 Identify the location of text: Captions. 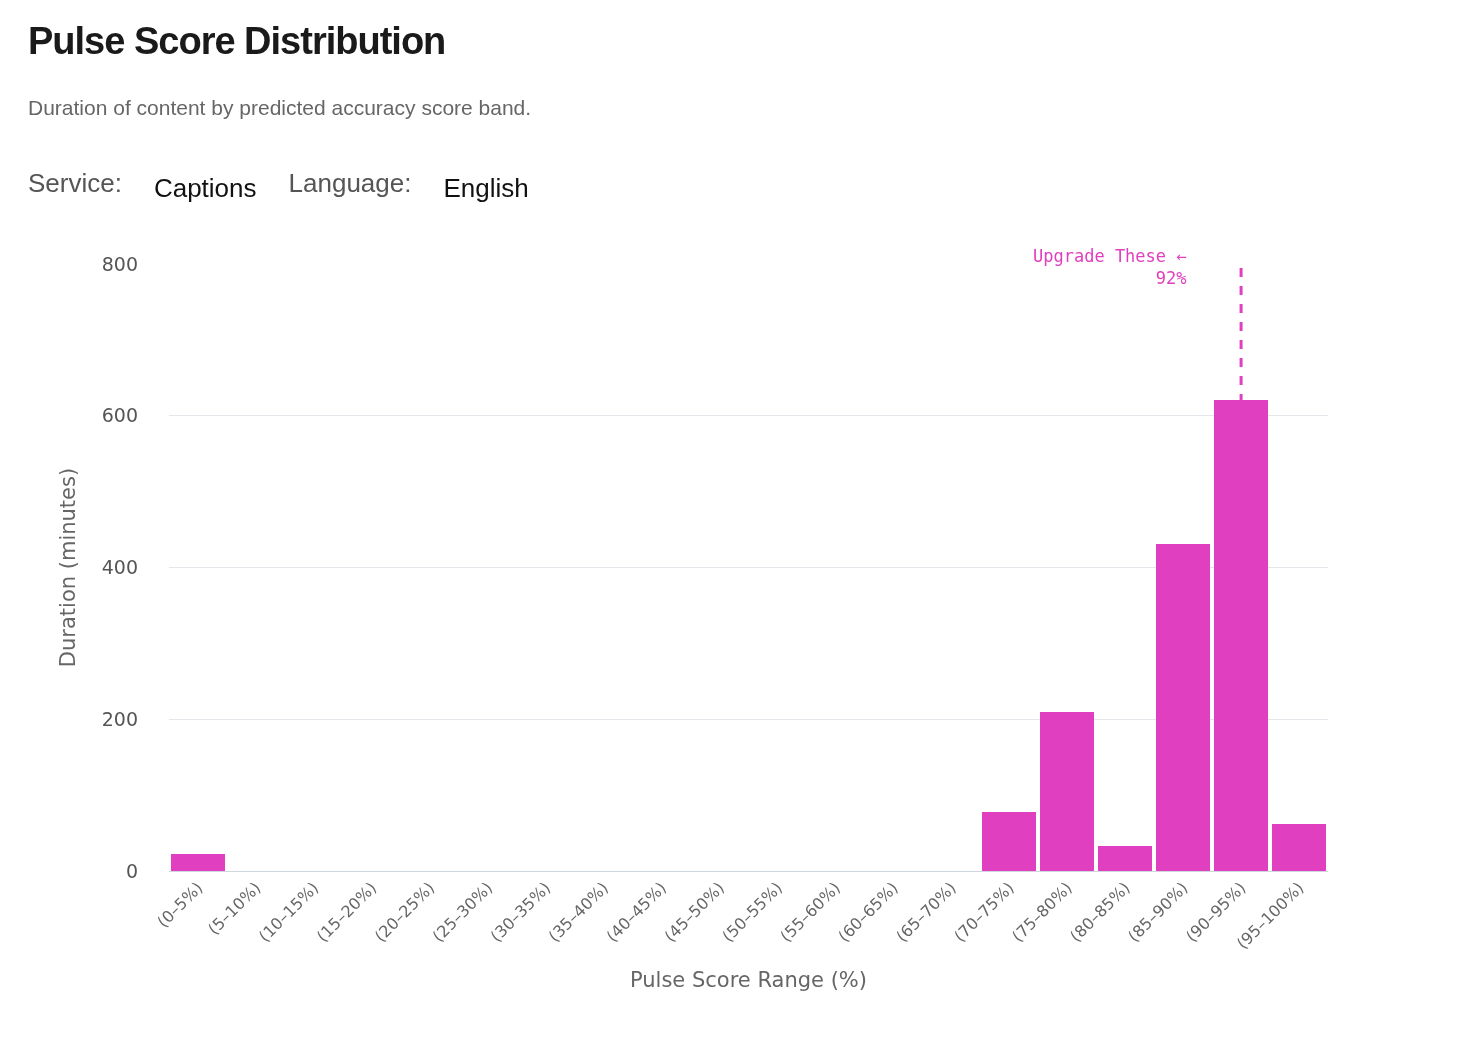
(205, 188).